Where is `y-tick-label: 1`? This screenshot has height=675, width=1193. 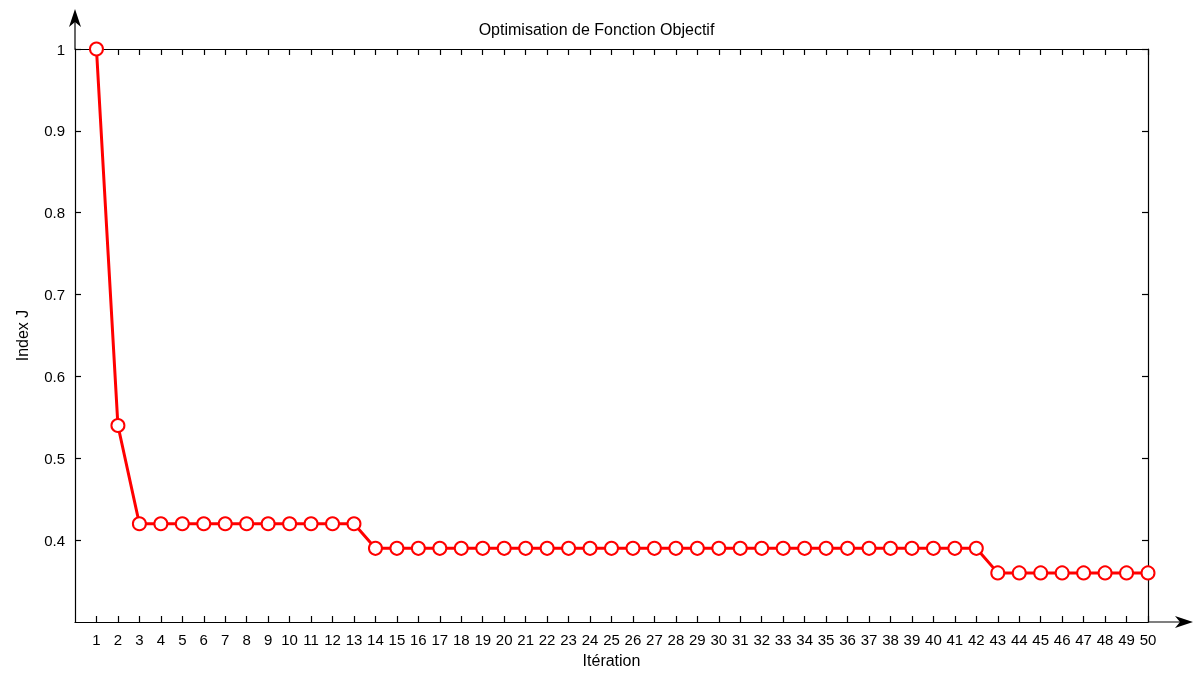
y-tick-label: 1 is located at coordinates (60, 49).